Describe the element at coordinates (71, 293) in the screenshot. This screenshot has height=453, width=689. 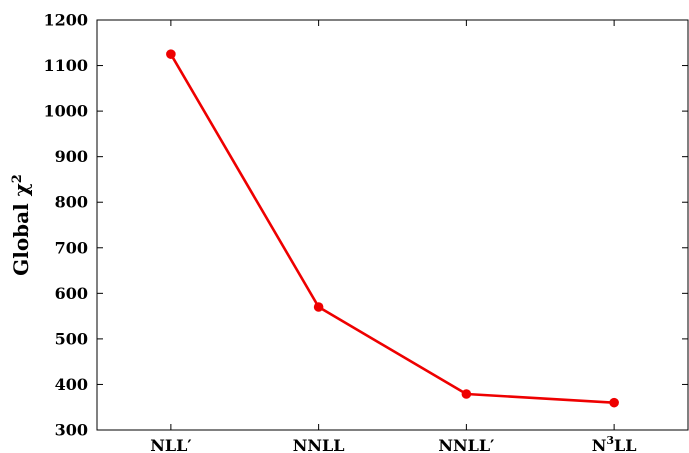
I see `y-tick-label: 600` at that location.